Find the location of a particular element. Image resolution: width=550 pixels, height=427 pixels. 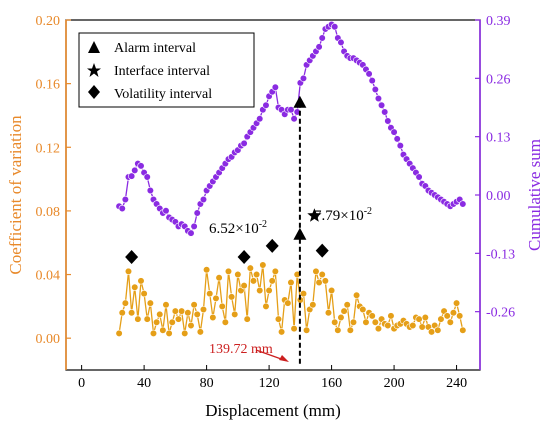

y-right-tick-label: 0.39 is located at coordinates (498, 21).